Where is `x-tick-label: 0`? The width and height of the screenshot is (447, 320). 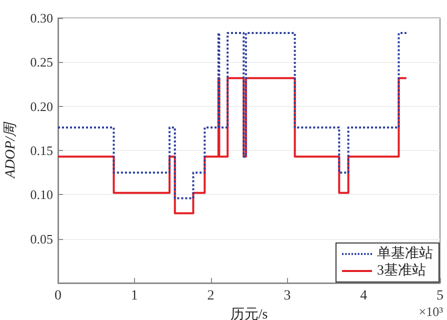
x-tick-label: 0 is located at coordinates (58, 296).